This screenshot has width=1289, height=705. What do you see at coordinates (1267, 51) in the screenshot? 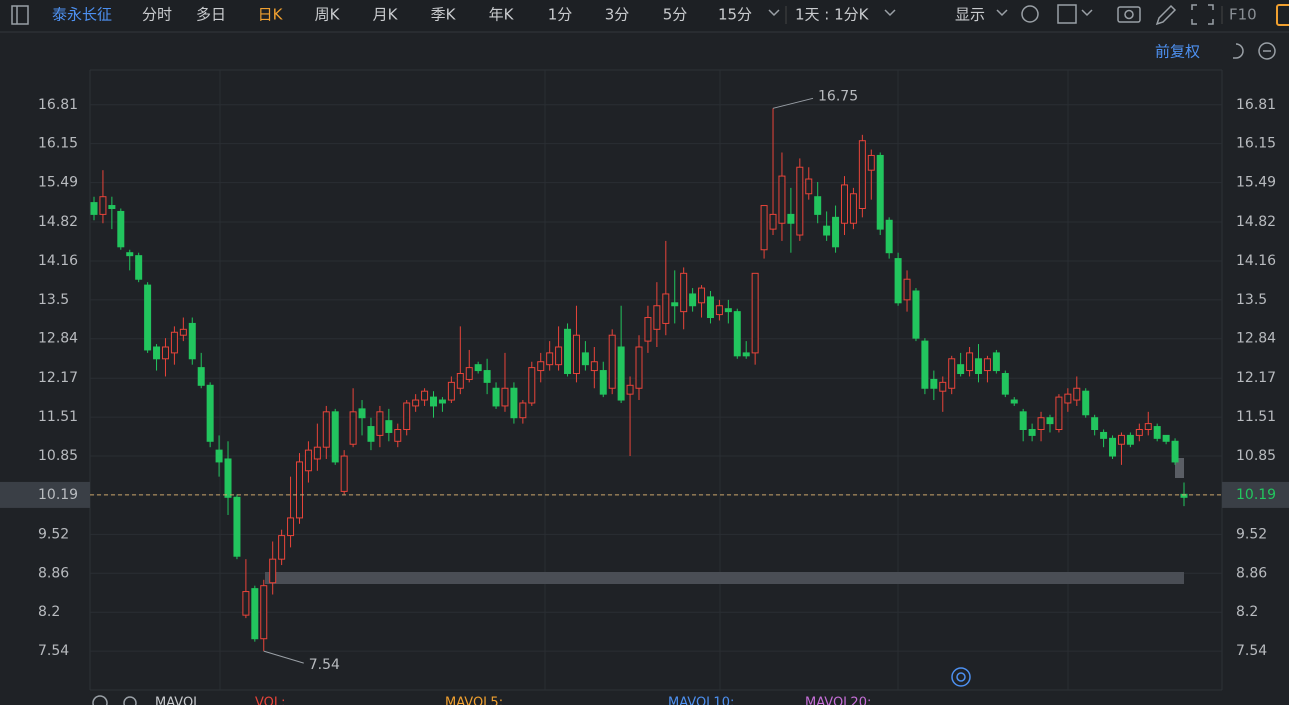
I see `zoom-out-icon` at bounding box center [1267, 51].